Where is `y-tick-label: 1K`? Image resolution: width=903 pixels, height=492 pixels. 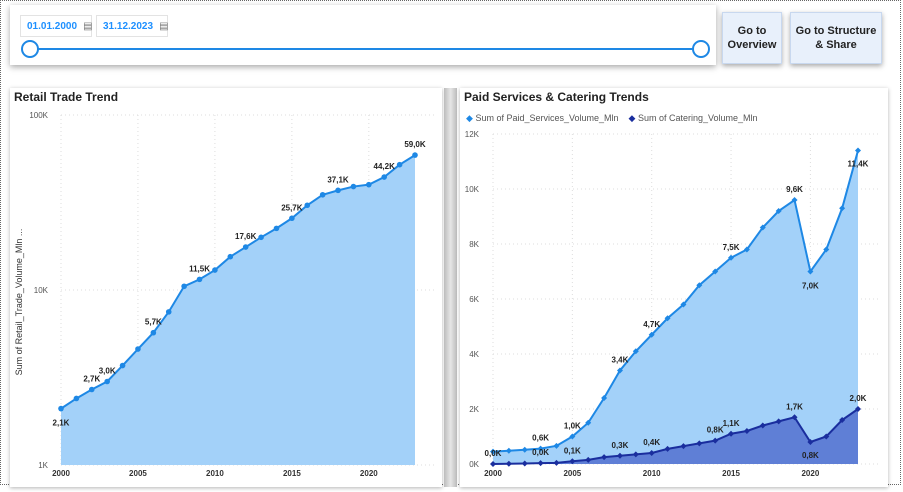 y-tick-label: 1K is located at coordinates (43, 465).